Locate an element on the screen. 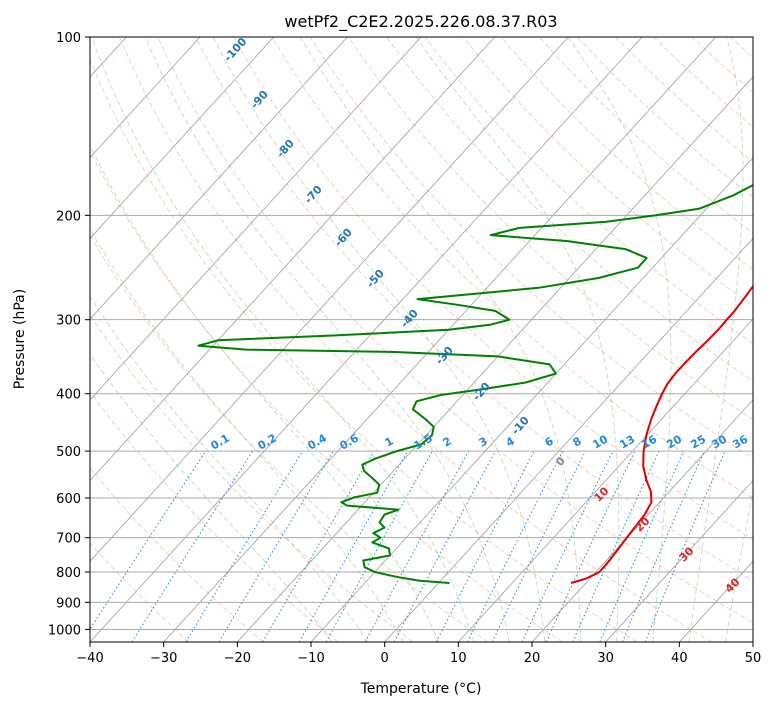 The width and height of the screenshot is (775, 708). x-axis-title: Temperature (°C) is located at coordinates (421, 689).